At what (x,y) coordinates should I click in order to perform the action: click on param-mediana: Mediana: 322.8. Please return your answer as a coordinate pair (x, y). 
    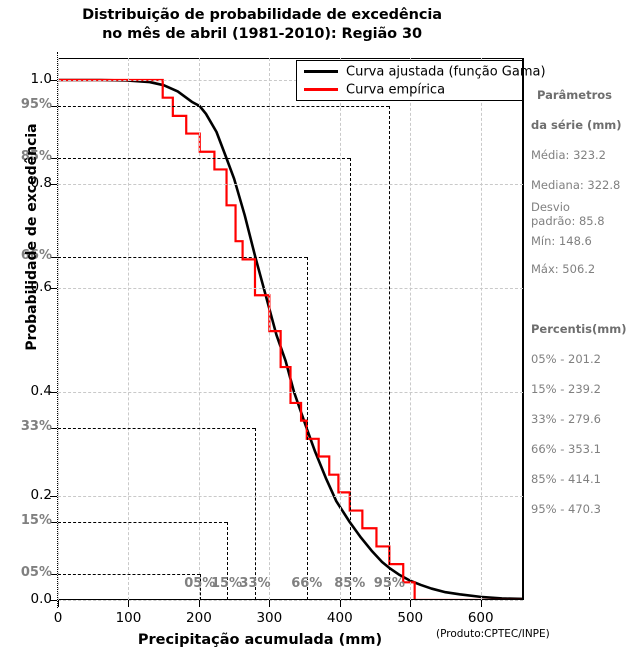
    Looking at the image, I should click on (576, 185).